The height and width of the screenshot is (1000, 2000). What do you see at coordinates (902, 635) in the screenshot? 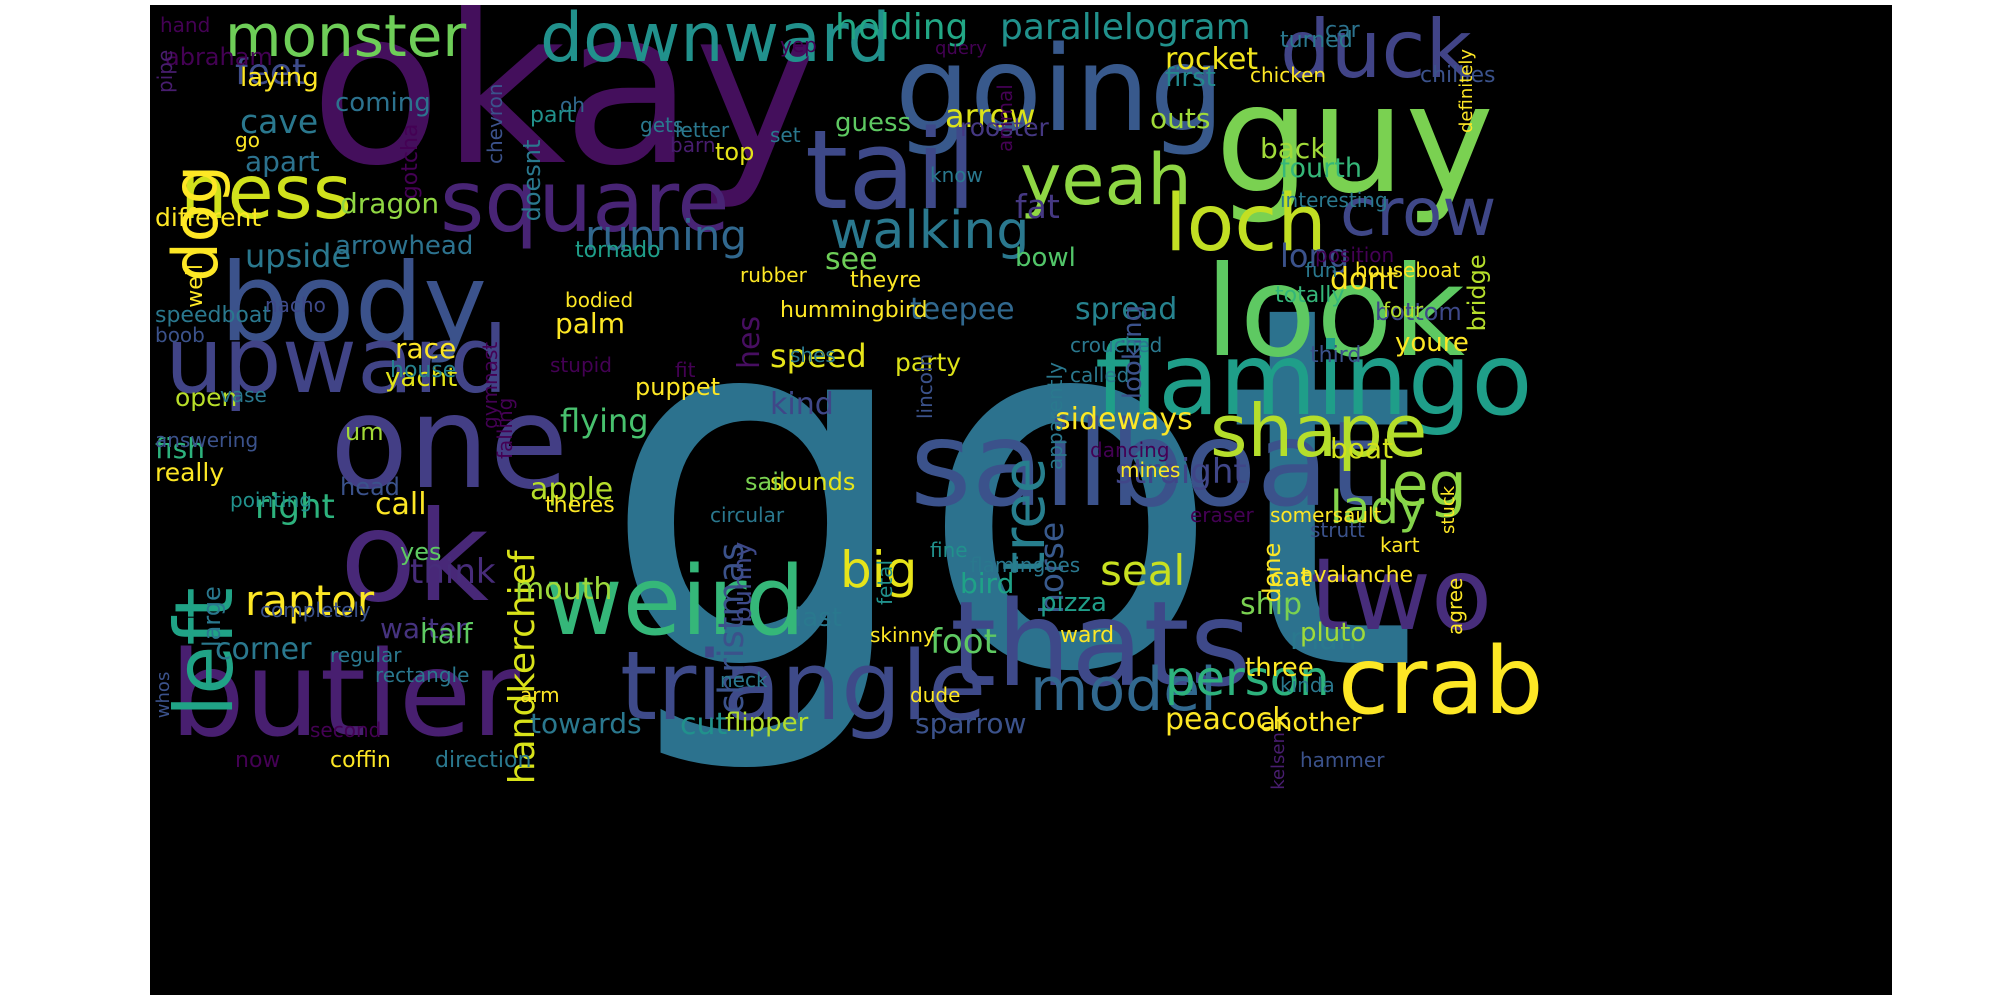
I see `cloud-word: skinny` at bounding box center [902, 635].